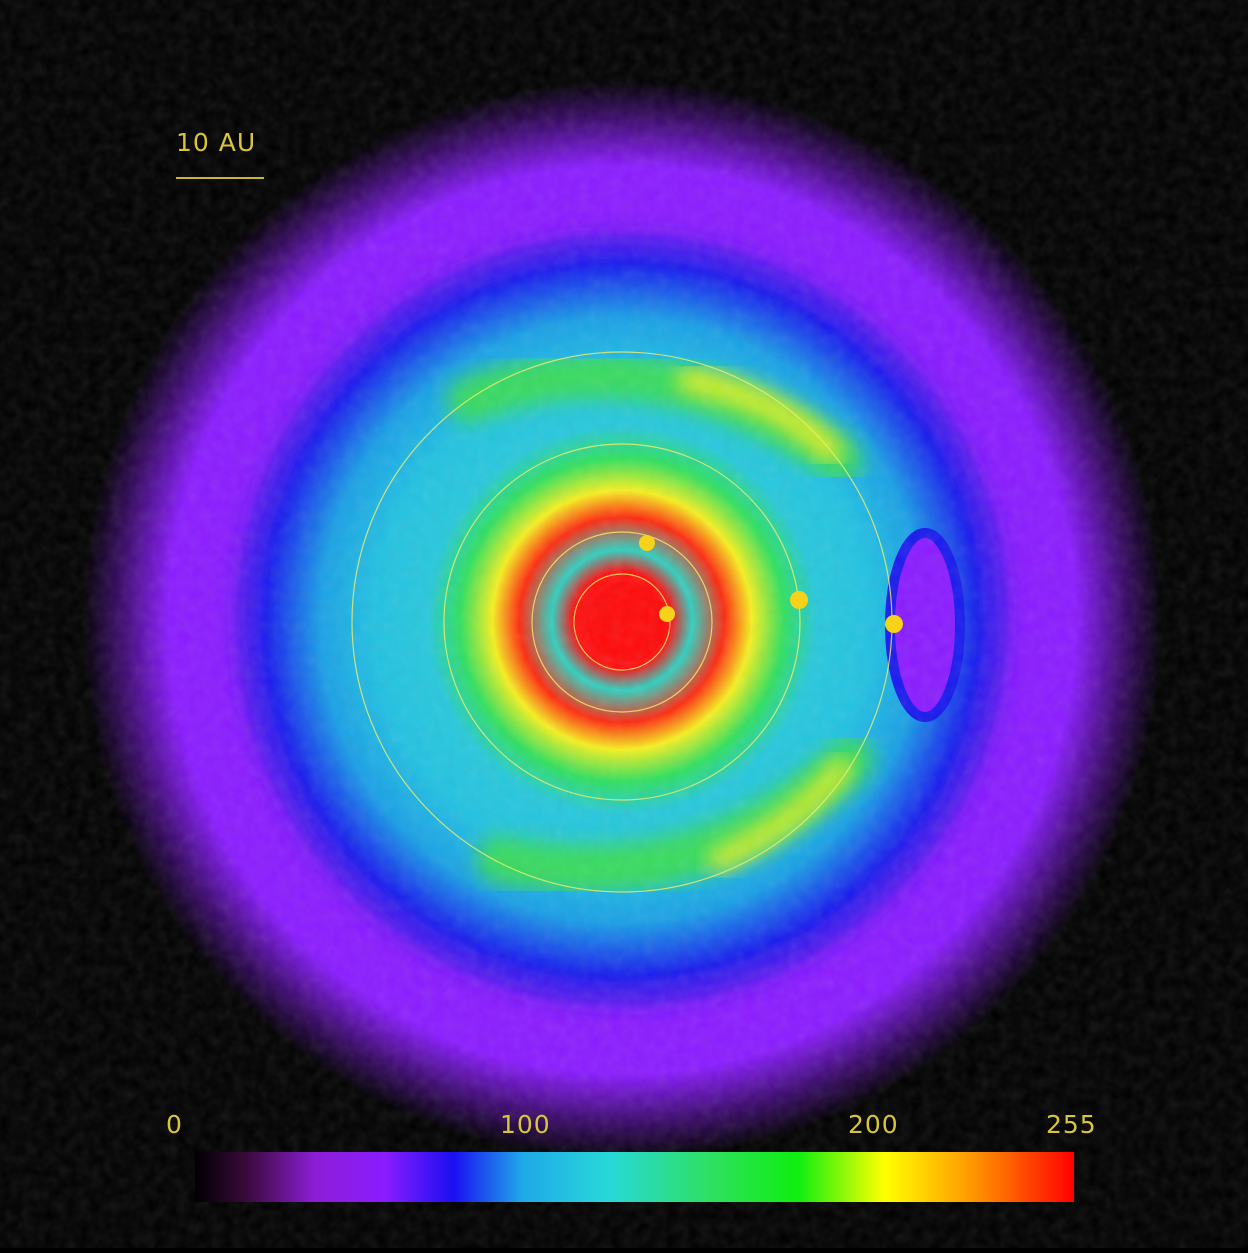 Image resolution: width=1248 pixels, height=1253 pixels. What do you see at coordinates (174, 1124) in the screenshot?
I see `colorbar-tick-label: 0` at bounding box center [174, 1124].